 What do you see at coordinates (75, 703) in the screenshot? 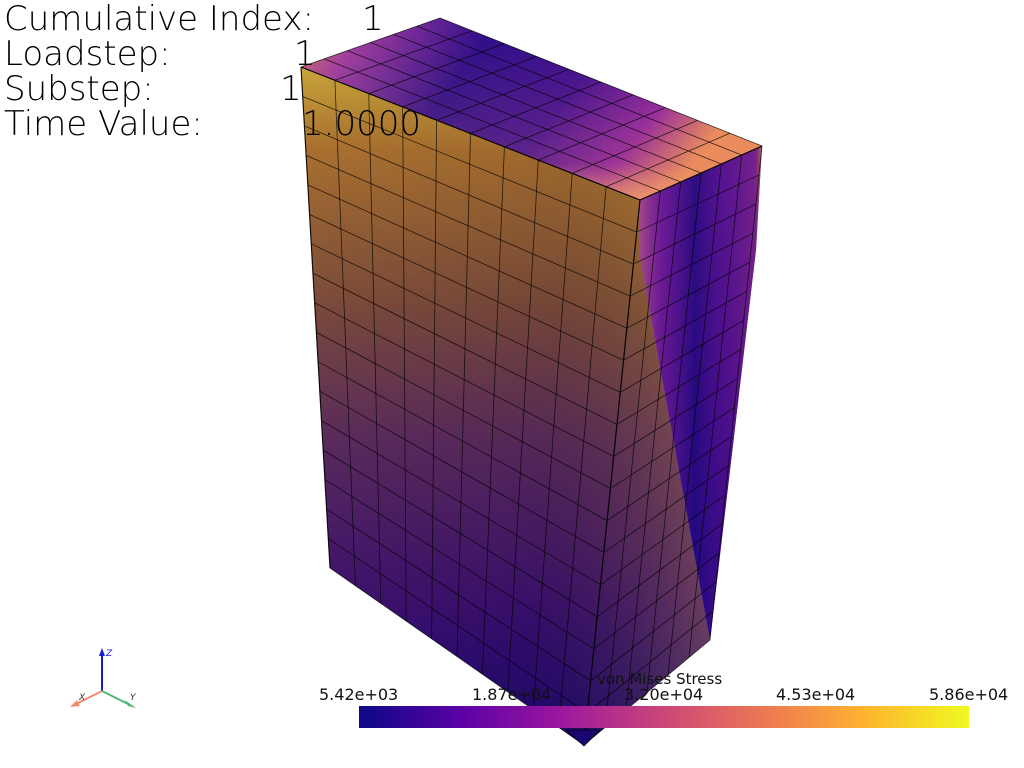
I see `x-axis-arrowhead` at bounding box center [75, 703].